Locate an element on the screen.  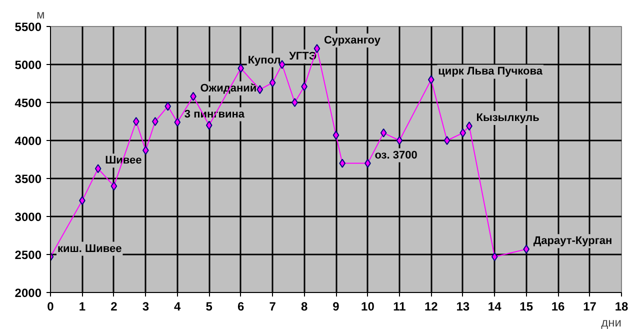
y-tick-label: 5000 is located at coordinates (28, 65).